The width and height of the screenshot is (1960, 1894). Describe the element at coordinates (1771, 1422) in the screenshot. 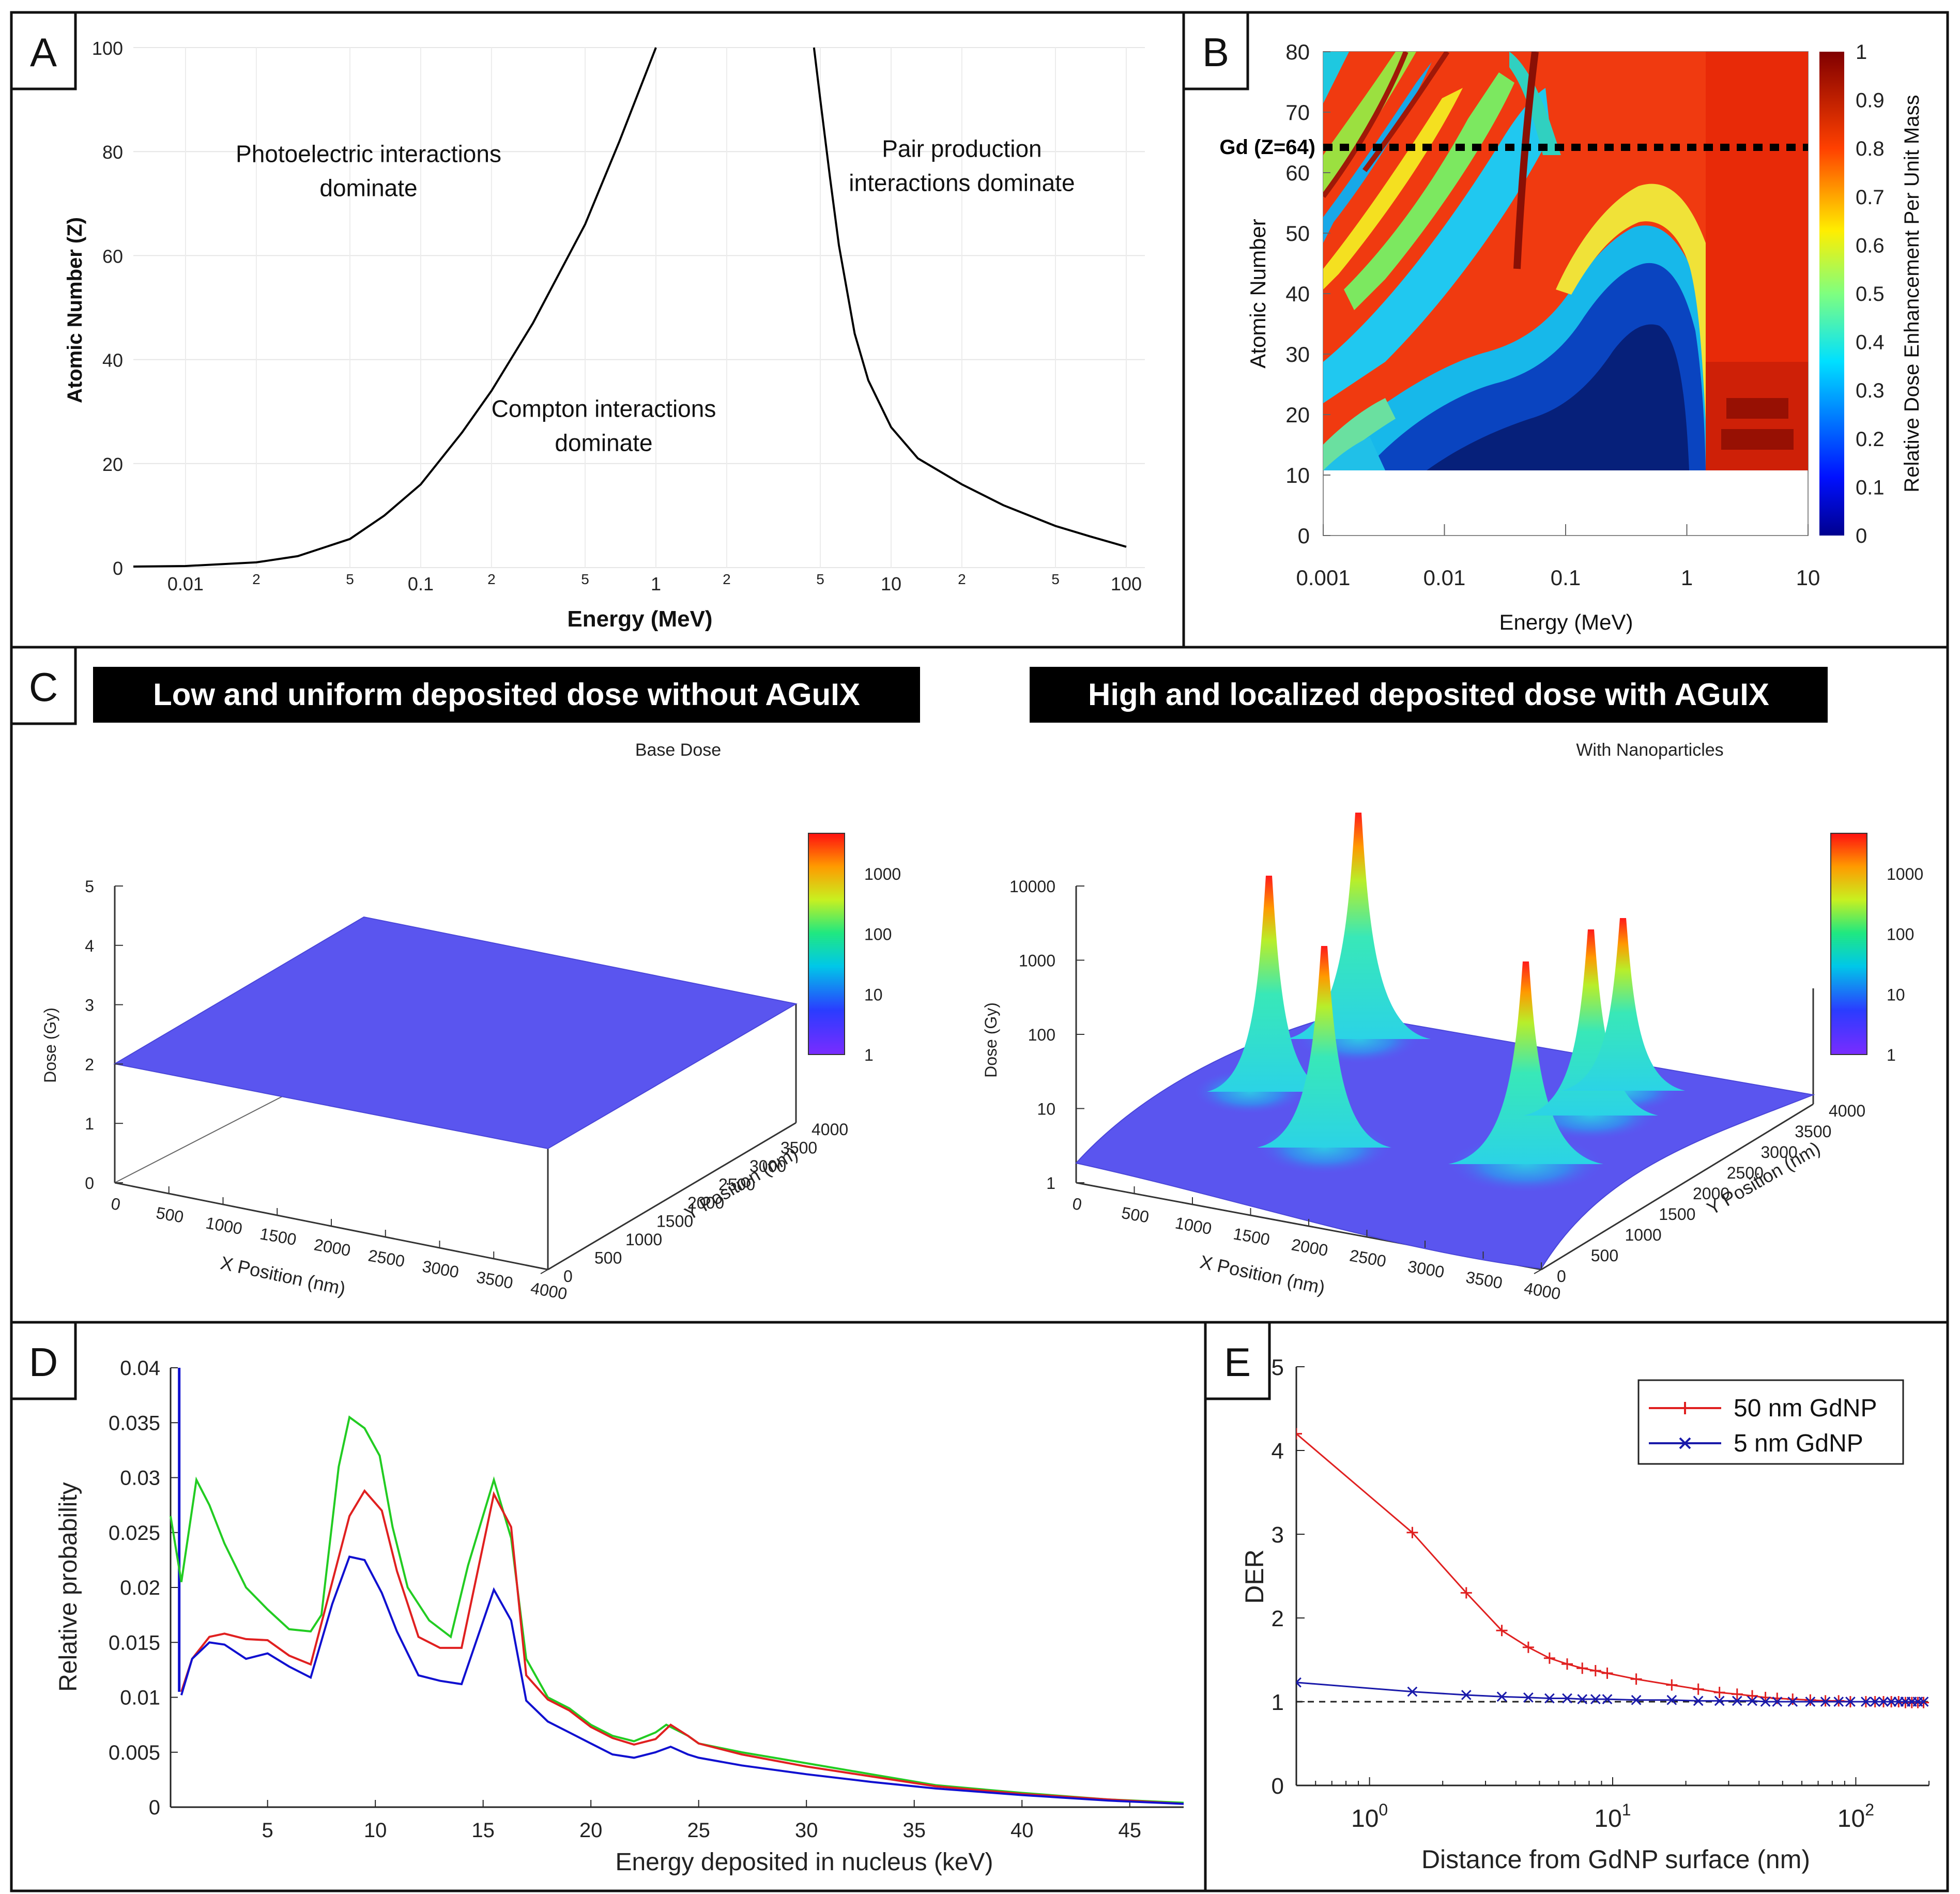

I see `legend-box` at that location.